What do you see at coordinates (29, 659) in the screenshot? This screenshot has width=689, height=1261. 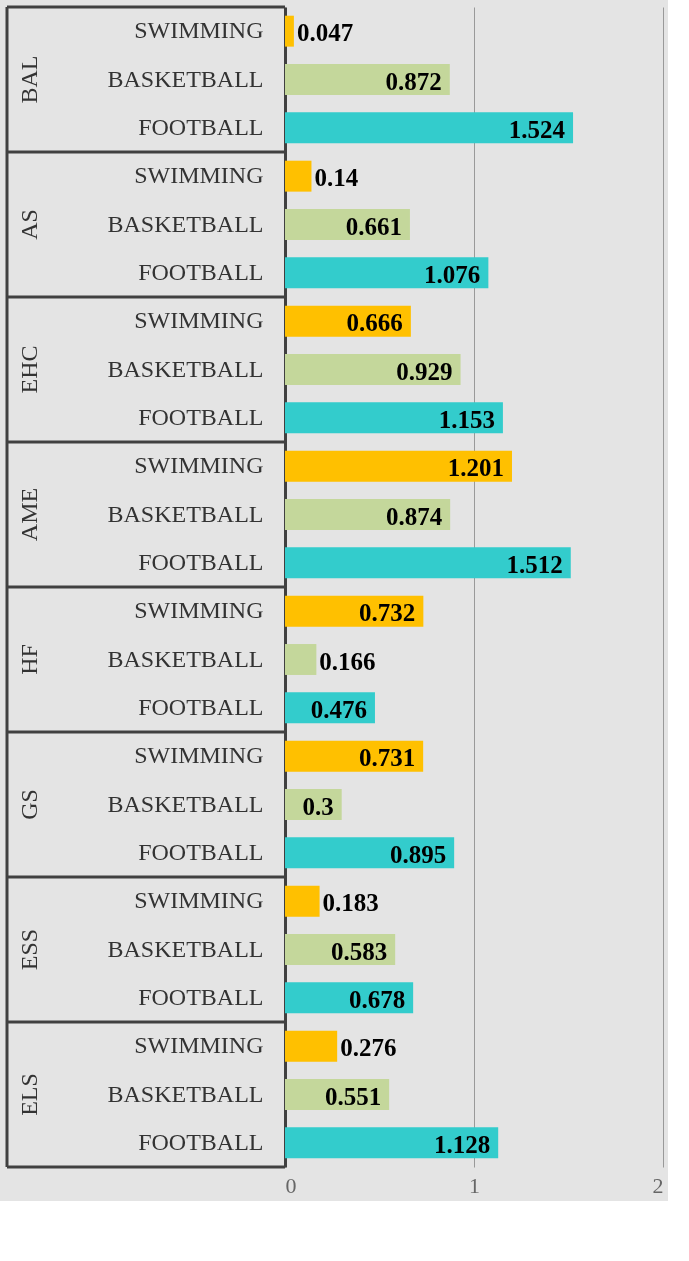 I see `text: HF` at bounding box center [29, 659].